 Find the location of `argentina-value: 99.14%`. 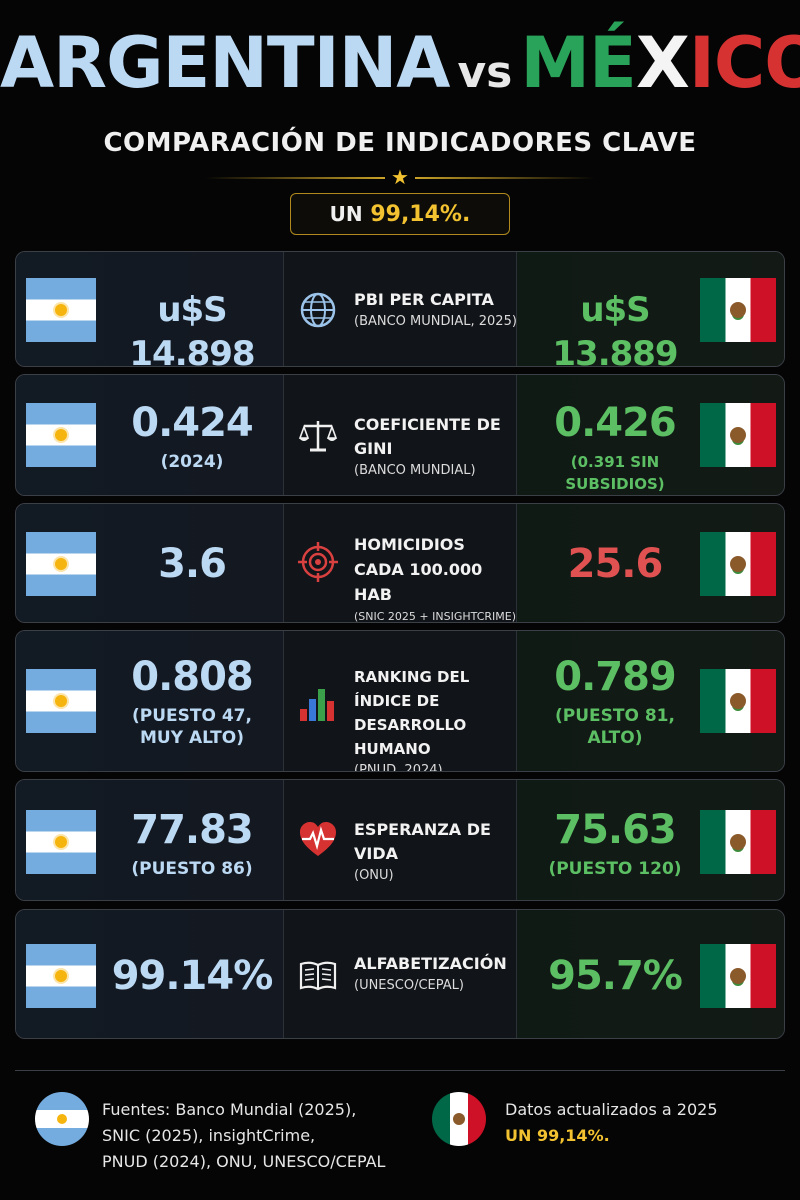

argentina-value: 99.14% is located at coordinates (192, 976).